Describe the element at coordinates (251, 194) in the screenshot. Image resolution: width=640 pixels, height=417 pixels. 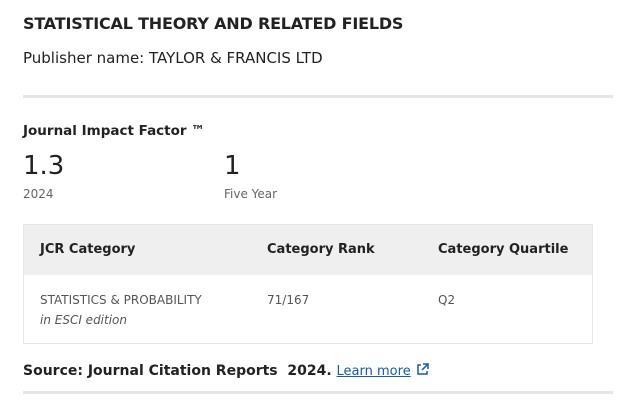
I see `metric-label: Five Year` at that location.